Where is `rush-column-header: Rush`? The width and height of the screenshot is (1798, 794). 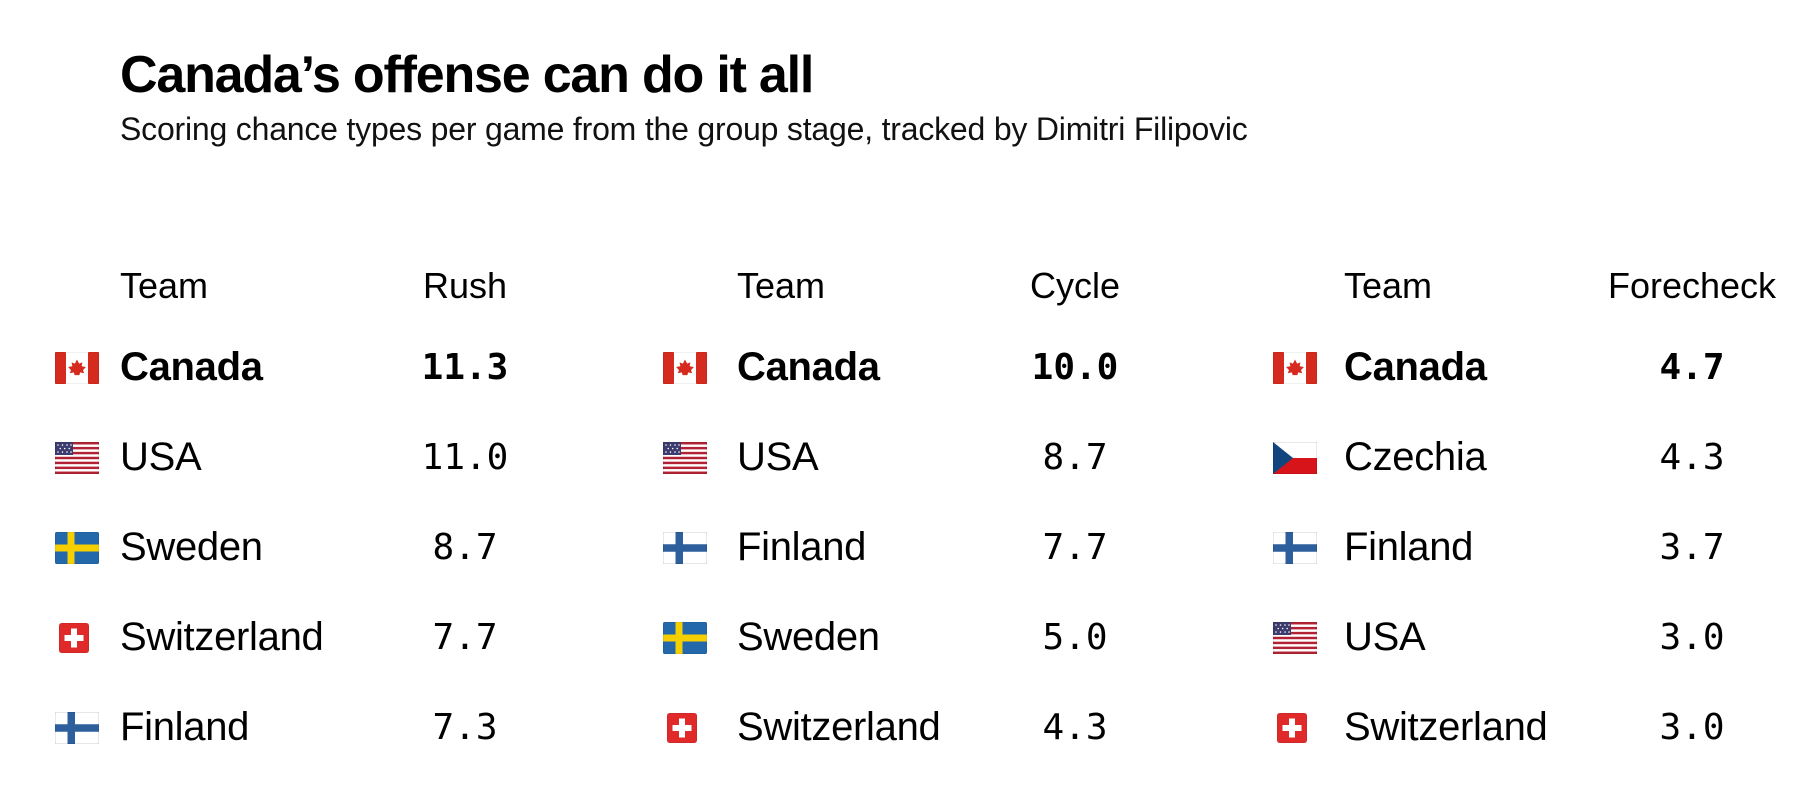
rush-column-header: Rush is located at coordinates (465, 285).